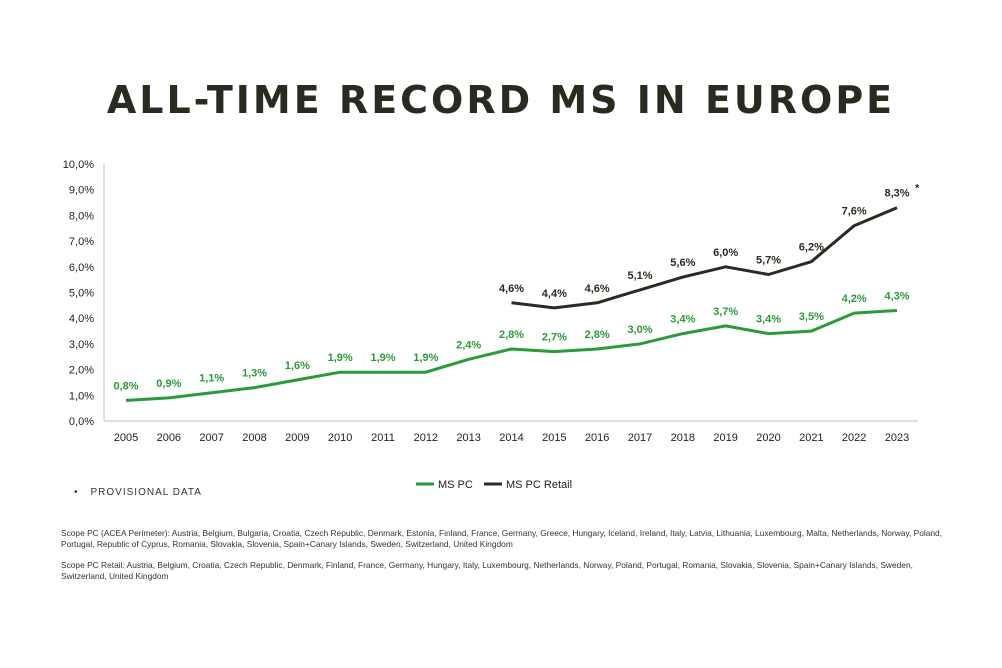  What do you see at coordinates (917, 189) in the screenshot?
I see `annotation-asterisk: *` at bounding box center [917, 189].